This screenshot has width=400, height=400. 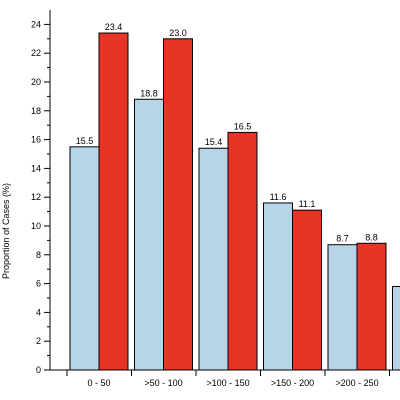 What do you see at coordinates (38, 341) in the screenshot?
I see `y-tick-label: 2` at bounding box center [38, 341].